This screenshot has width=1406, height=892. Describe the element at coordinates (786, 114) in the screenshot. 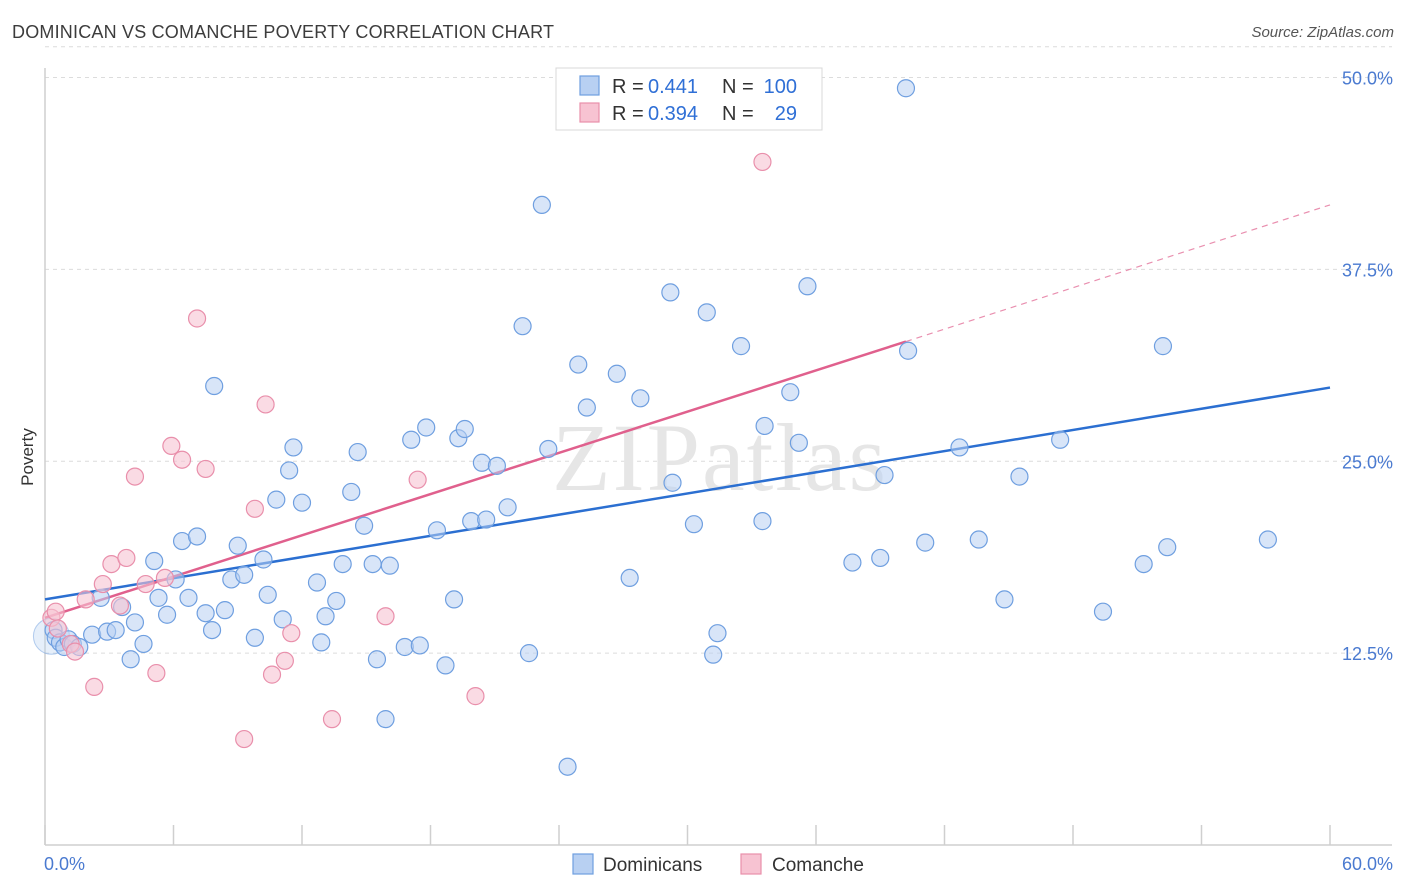

I see `legend-n-value: 29` at that location.